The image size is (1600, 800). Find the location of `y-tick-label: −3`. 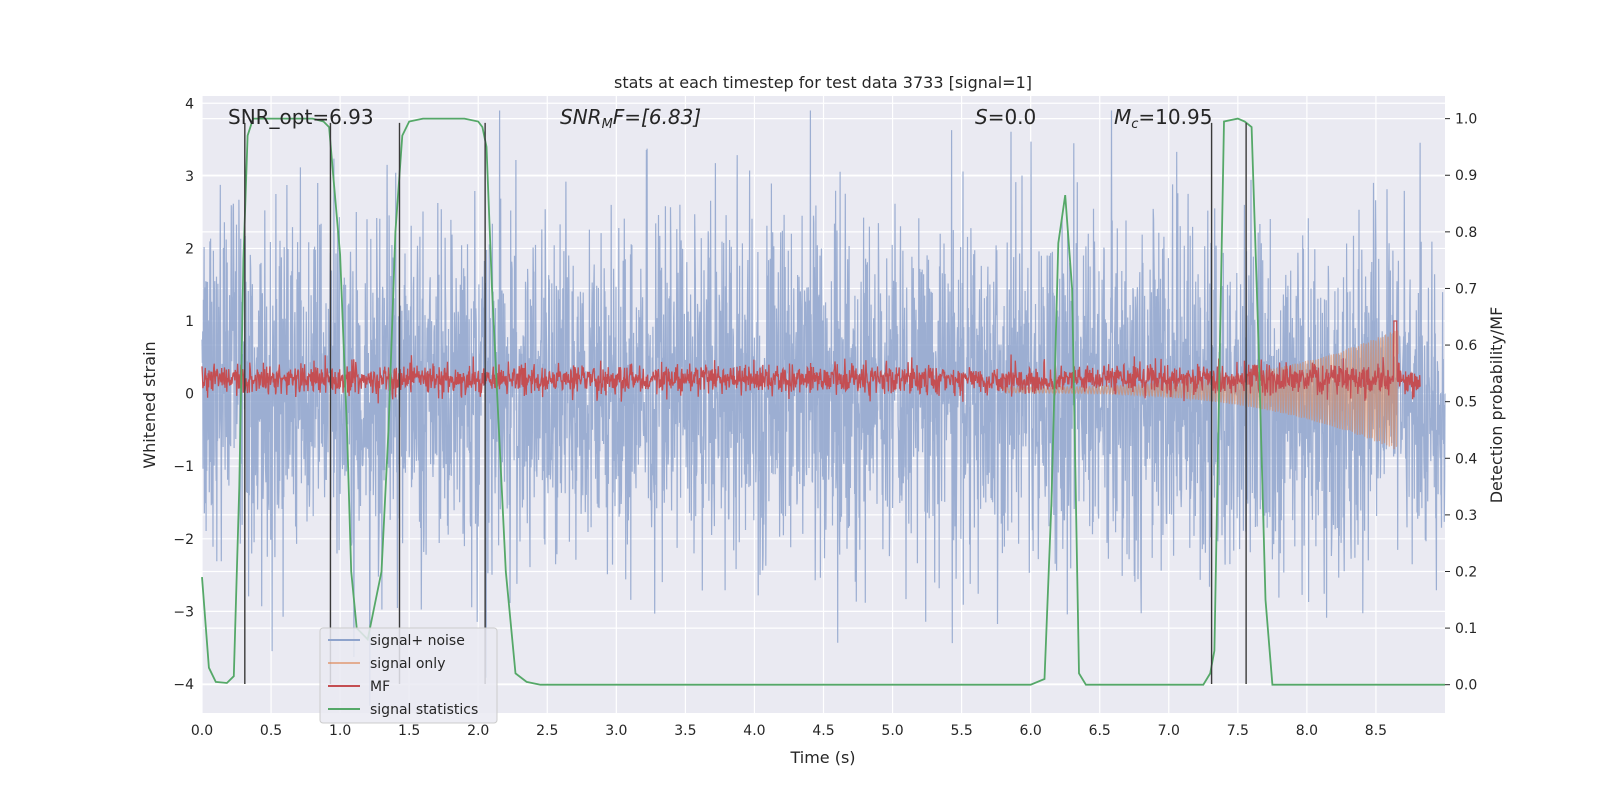

y-tick-label: −3 is located at coordinates (183, 612).